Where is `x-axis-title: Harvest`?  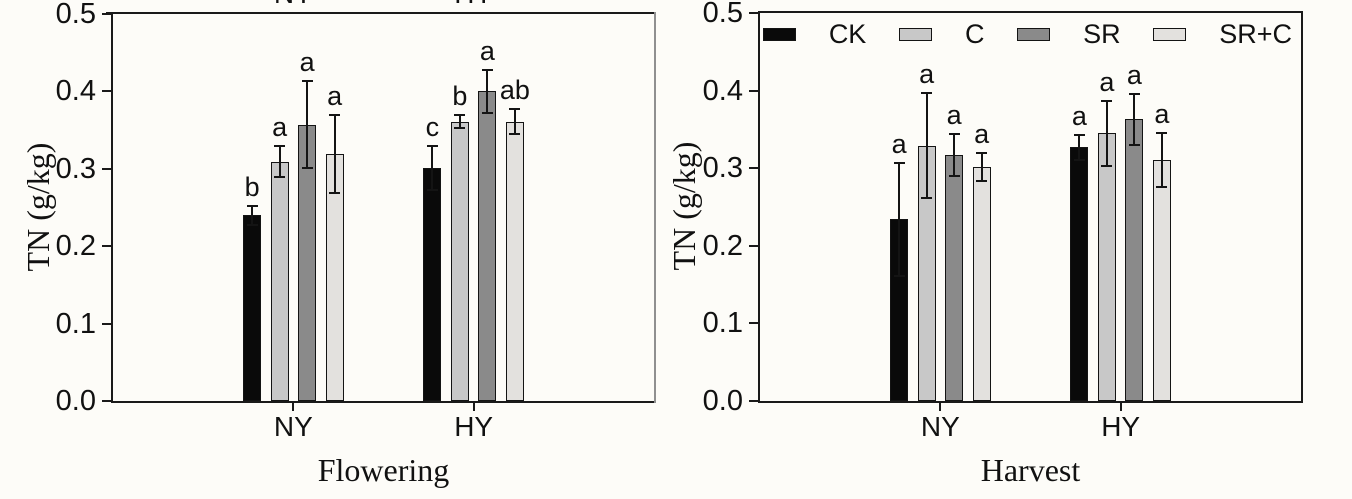
x-axis-title: Harvest is located at coordinates (1030, 470).